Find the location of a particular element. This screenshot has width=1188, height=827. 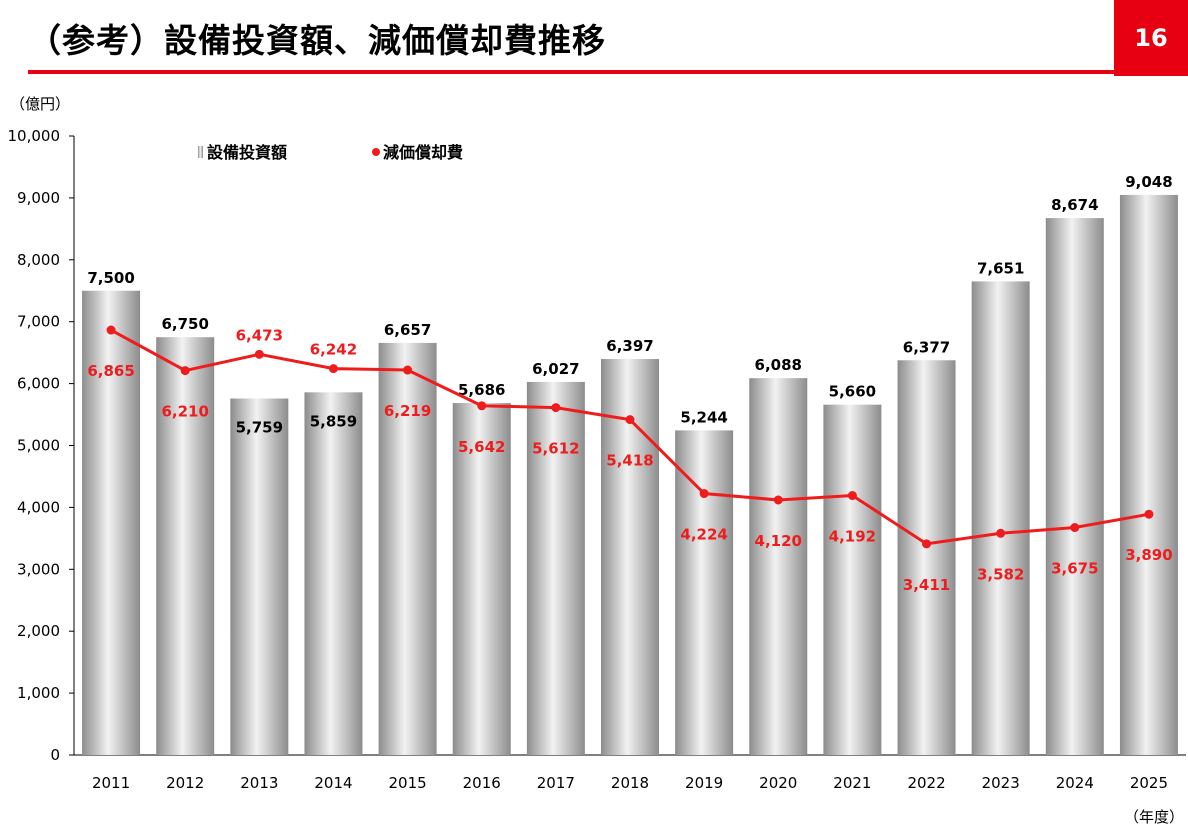

x-tick-label: 2019 is located at coordinates (704, 783).